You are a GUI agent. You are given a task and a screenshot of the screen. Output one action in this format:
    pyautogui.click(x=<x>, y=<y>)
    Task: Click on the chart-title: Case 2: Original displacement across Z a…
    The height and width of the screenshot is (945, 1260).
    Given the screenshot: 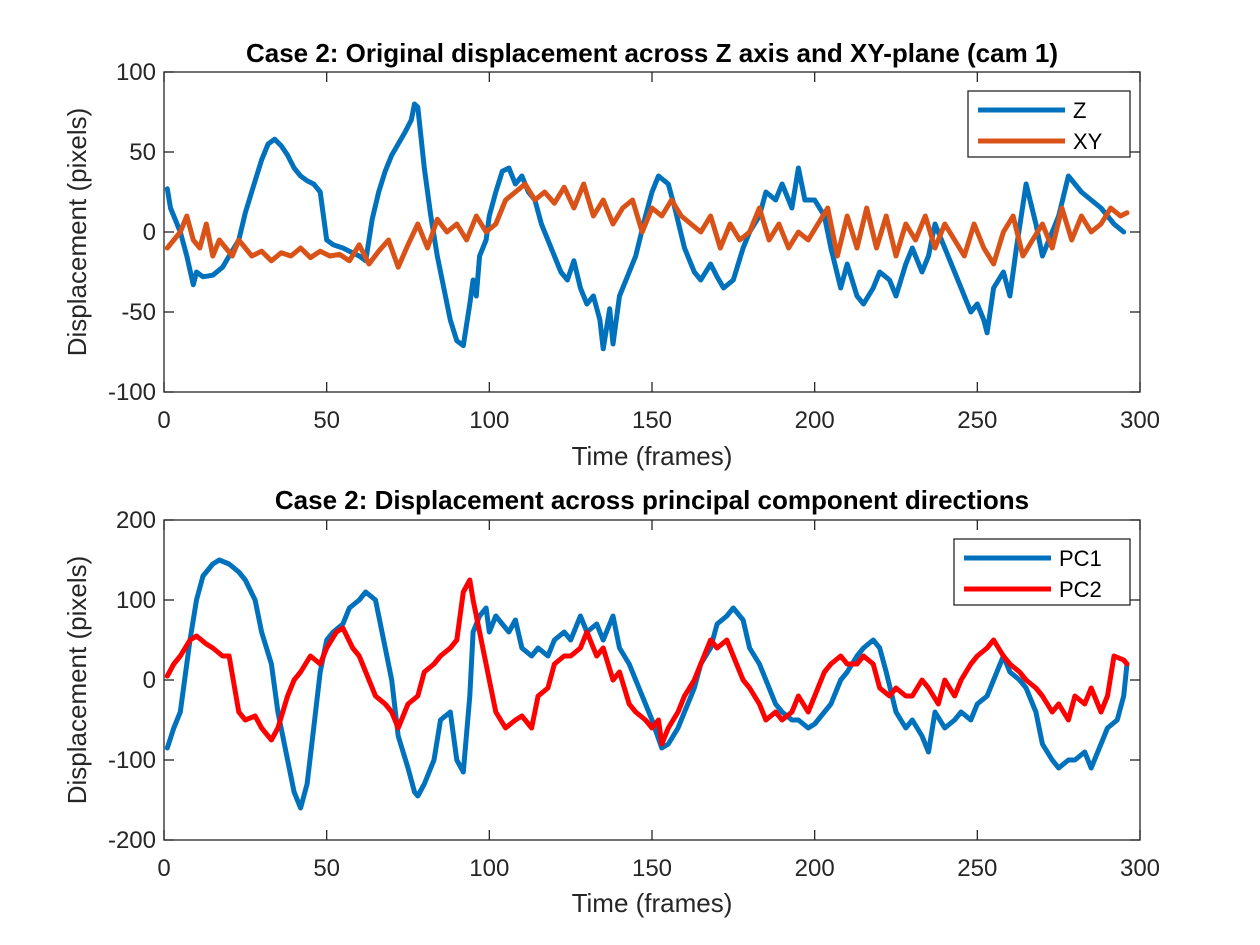 What is the action you would take?
    pyautogui.click(x=652, y=53)
    